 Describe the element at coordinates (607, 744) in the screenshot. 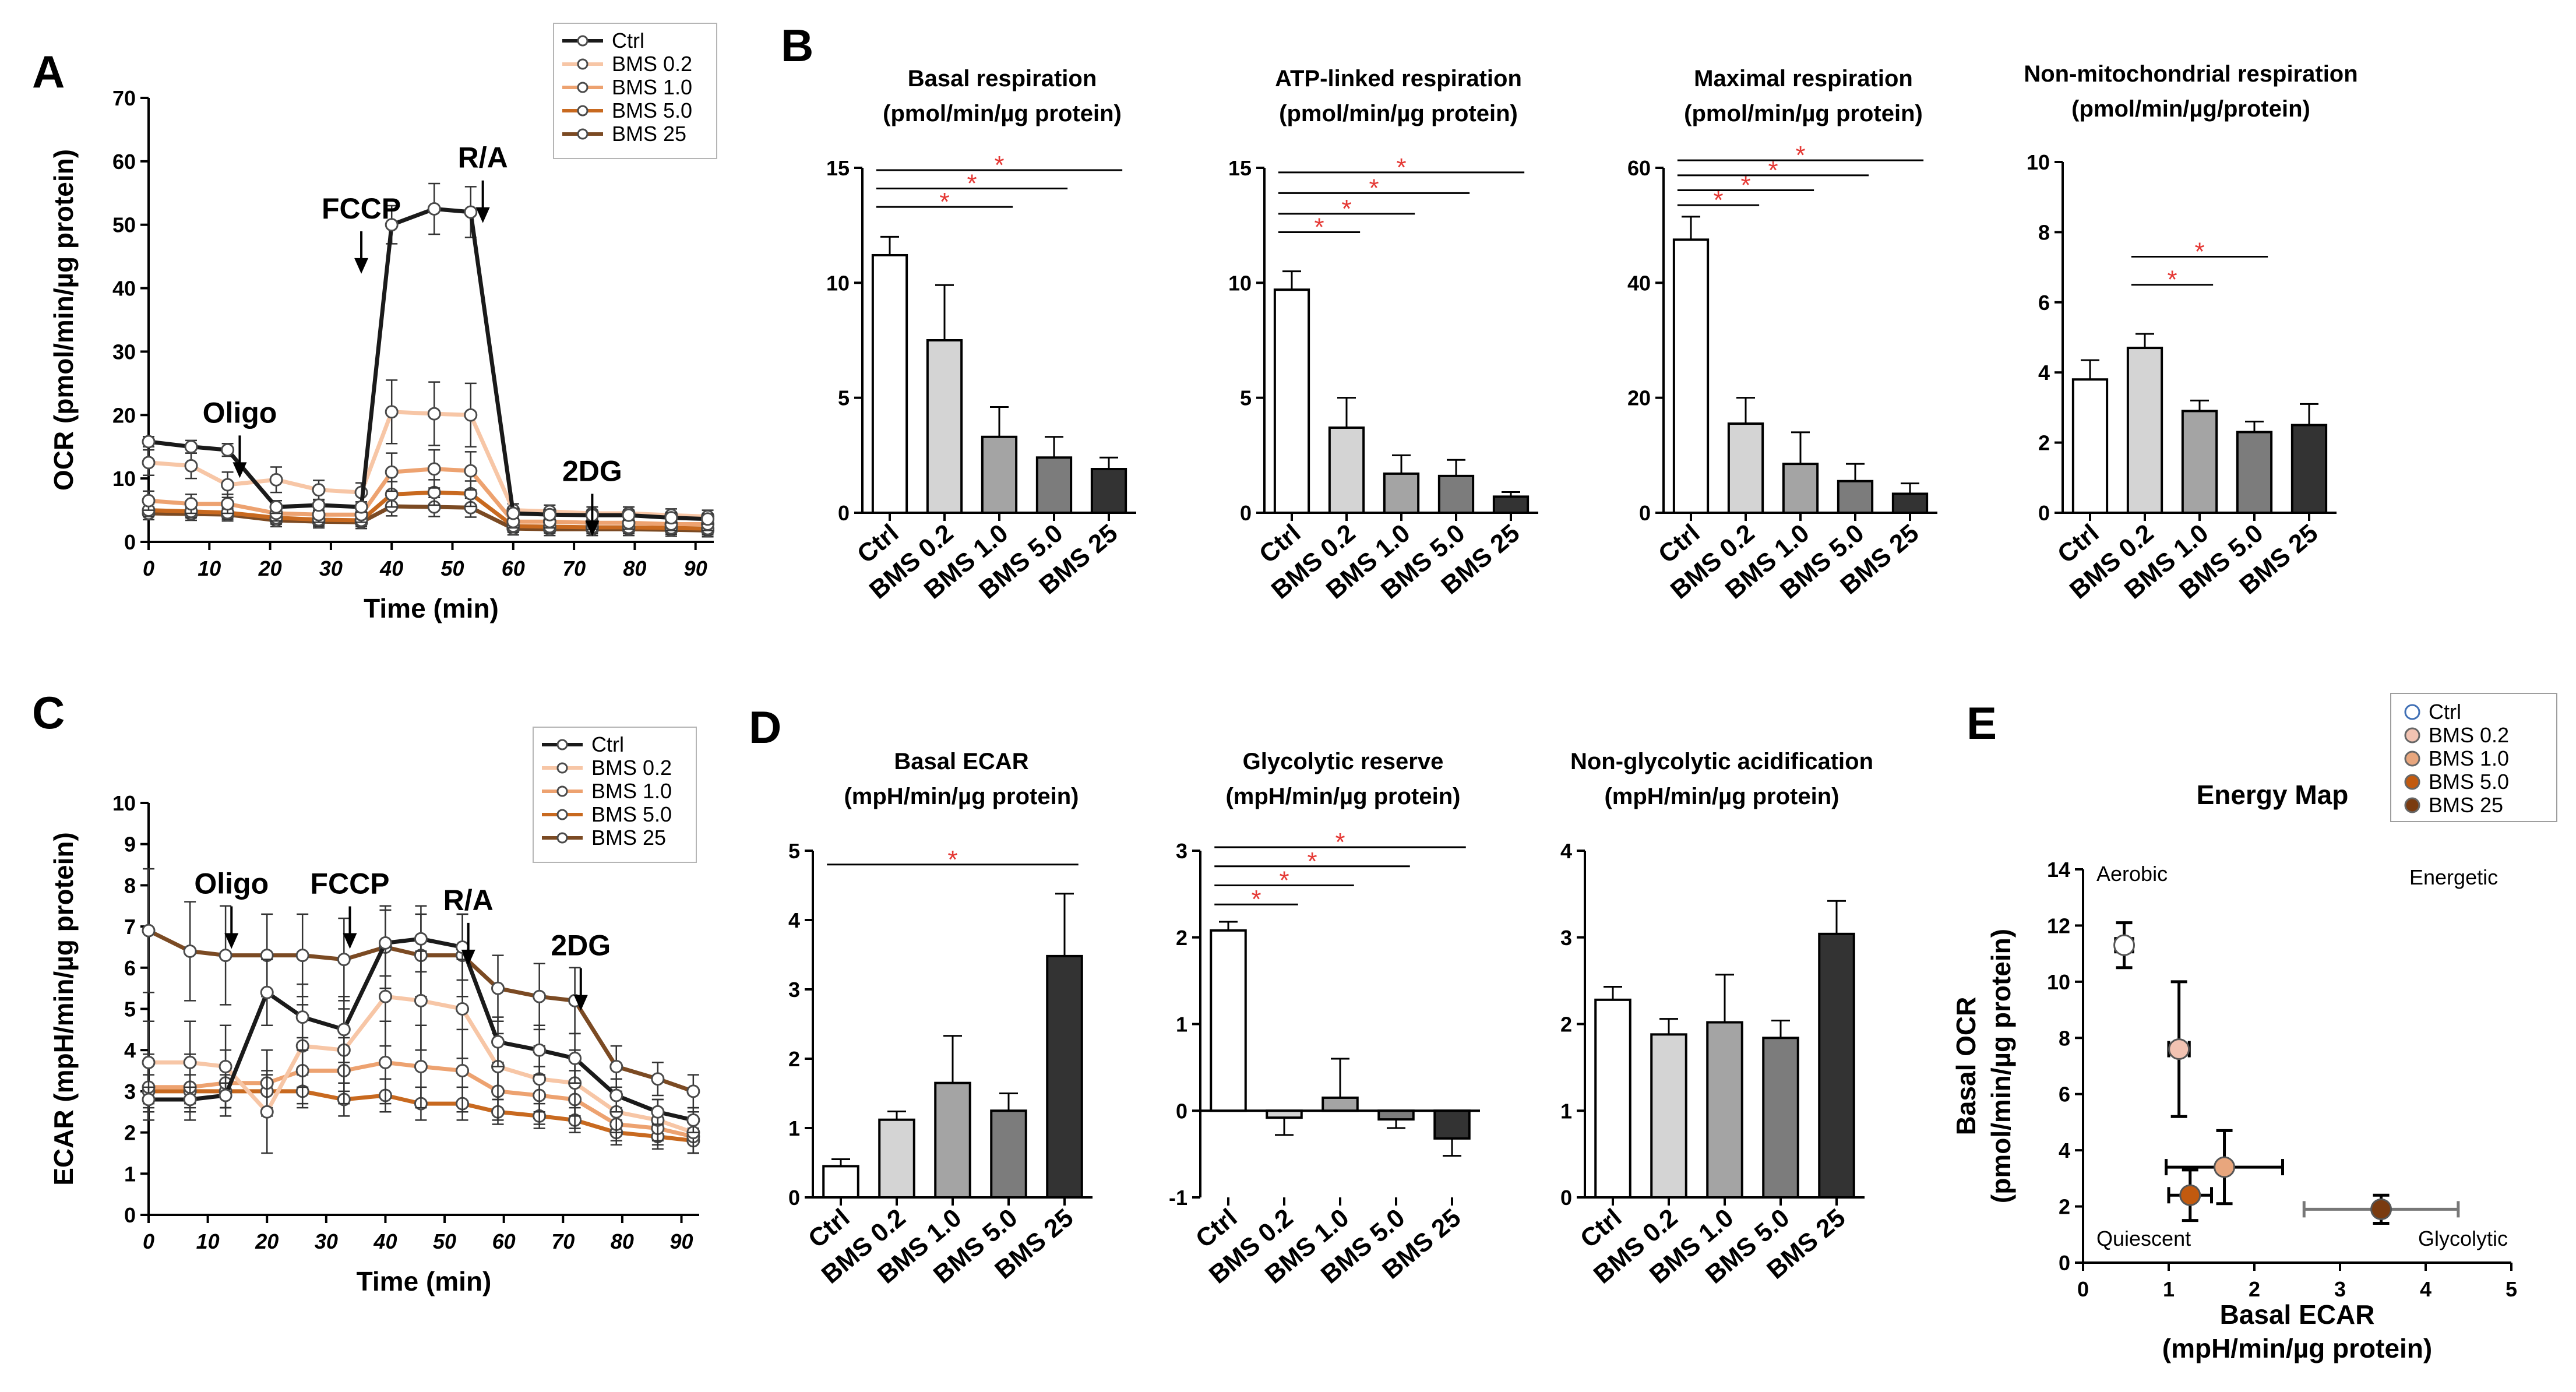

I see `legend-label: Ctrl` at that location.